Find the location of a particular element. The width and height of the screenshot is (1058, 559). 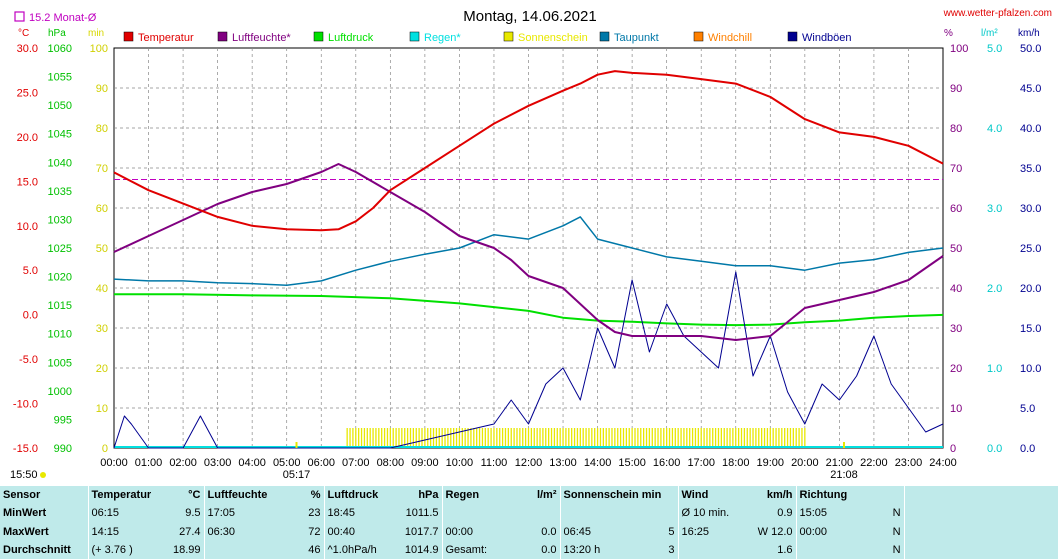

time-tick-label: 03:00 is located at coordinates (218, 463).